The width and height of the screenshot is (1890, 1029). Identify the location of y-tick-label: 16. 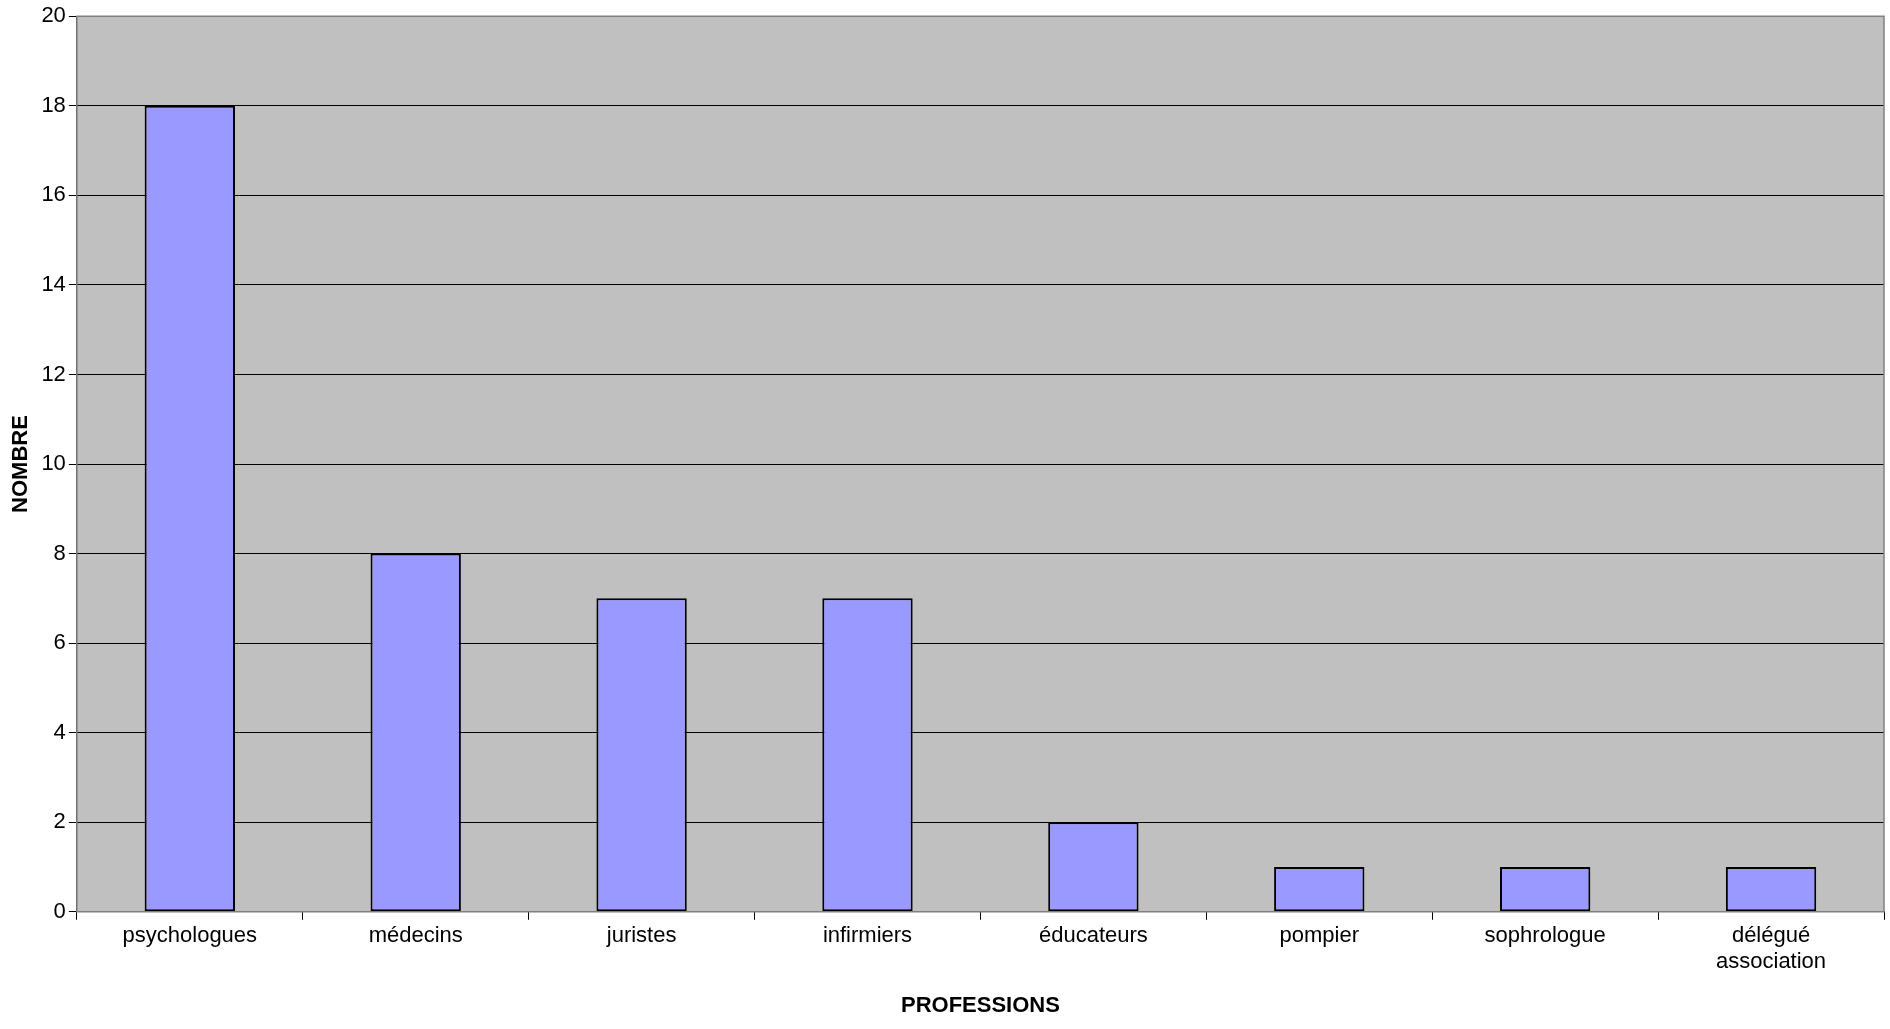
(53, 194).